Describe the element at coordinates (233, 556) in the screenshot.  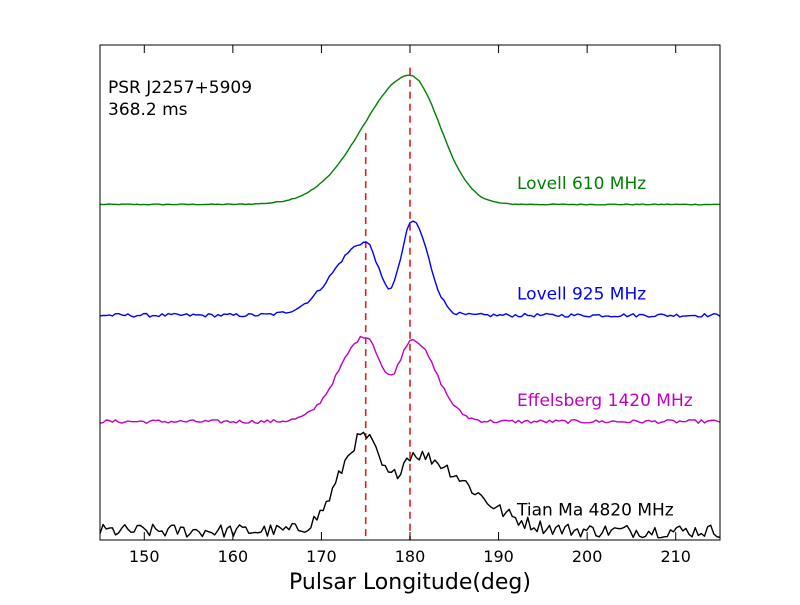
I see `x-tick-label-1: 160` at that location.